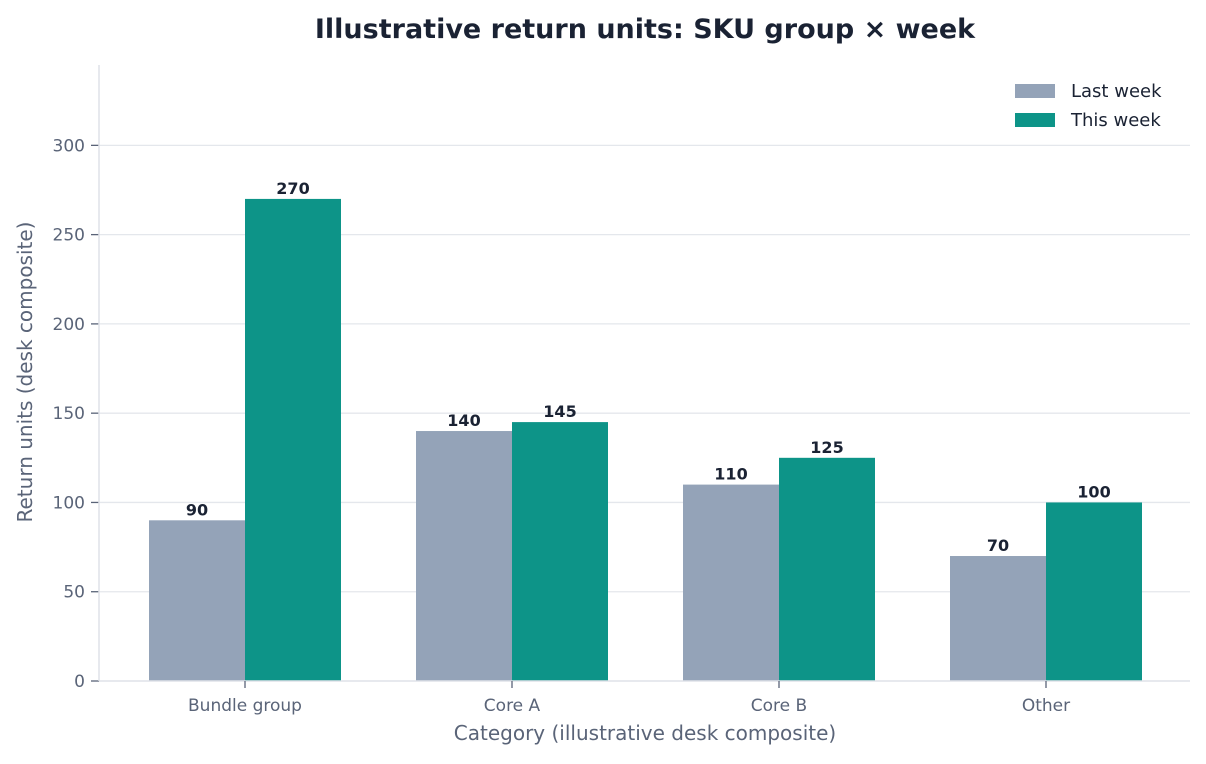 The image size is (1206, 764). What do you see at coordinates (559, 411) in the screenshot?
I see `data-label-this-week: 145` at bounding box center [559, 411].